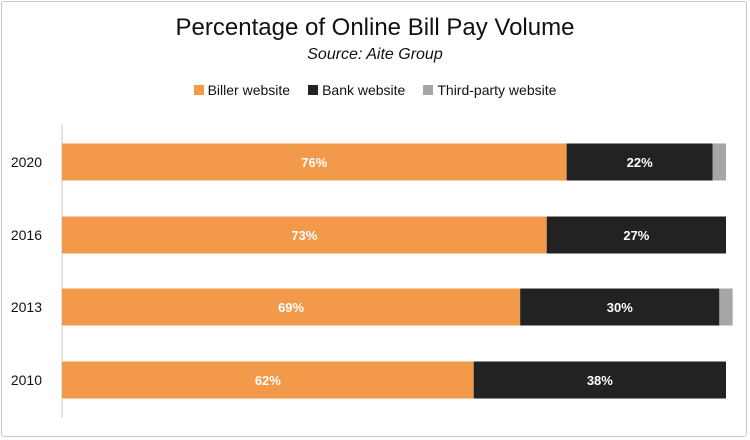 The width and height of the screenshot is (750, 440). I want to click on y-tick-label: 2016, so click(26, 235).